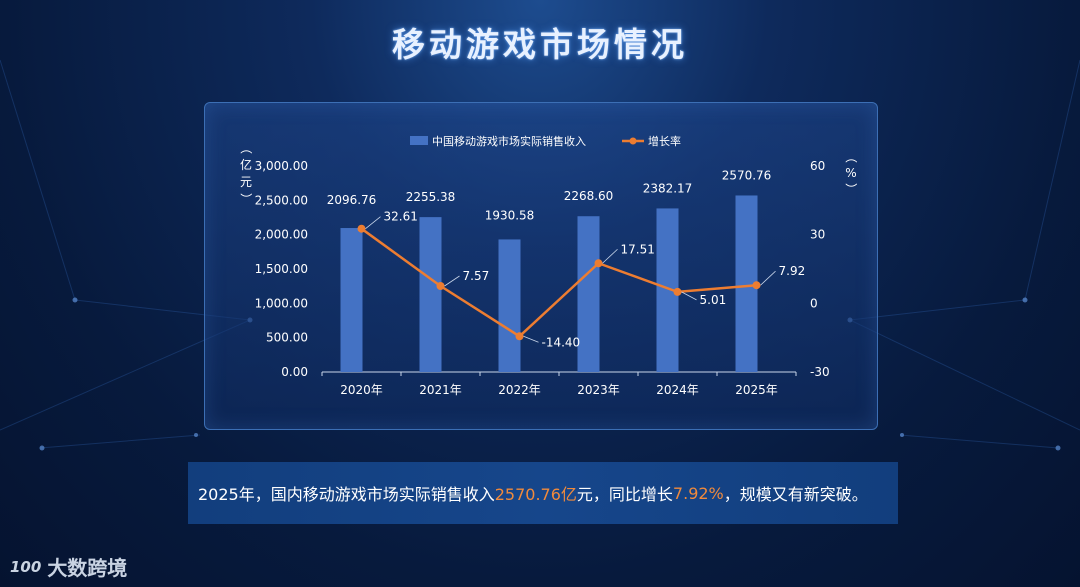 This screenshot has height=587, width=1080. I want to click on legend-label-growth: 增长率, so click(664, 141).